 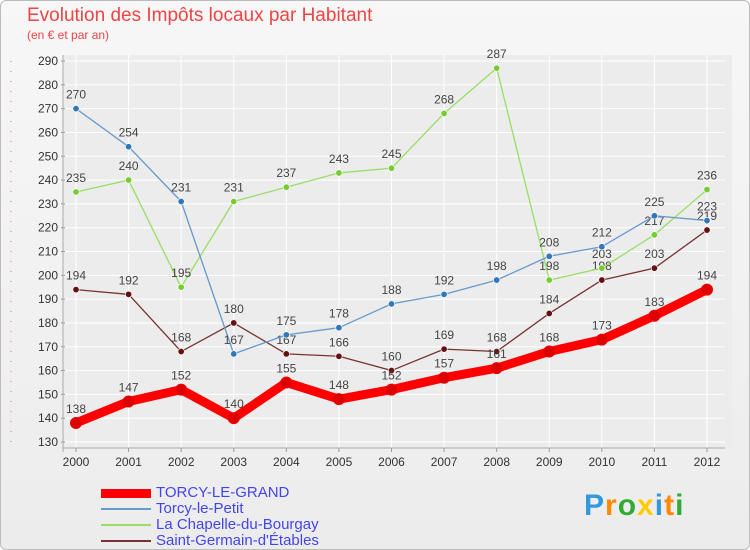 What do you see at coordinates (391, 154) in the screenshot?
I see `data-label: 245` at bounding box center [391, 154].